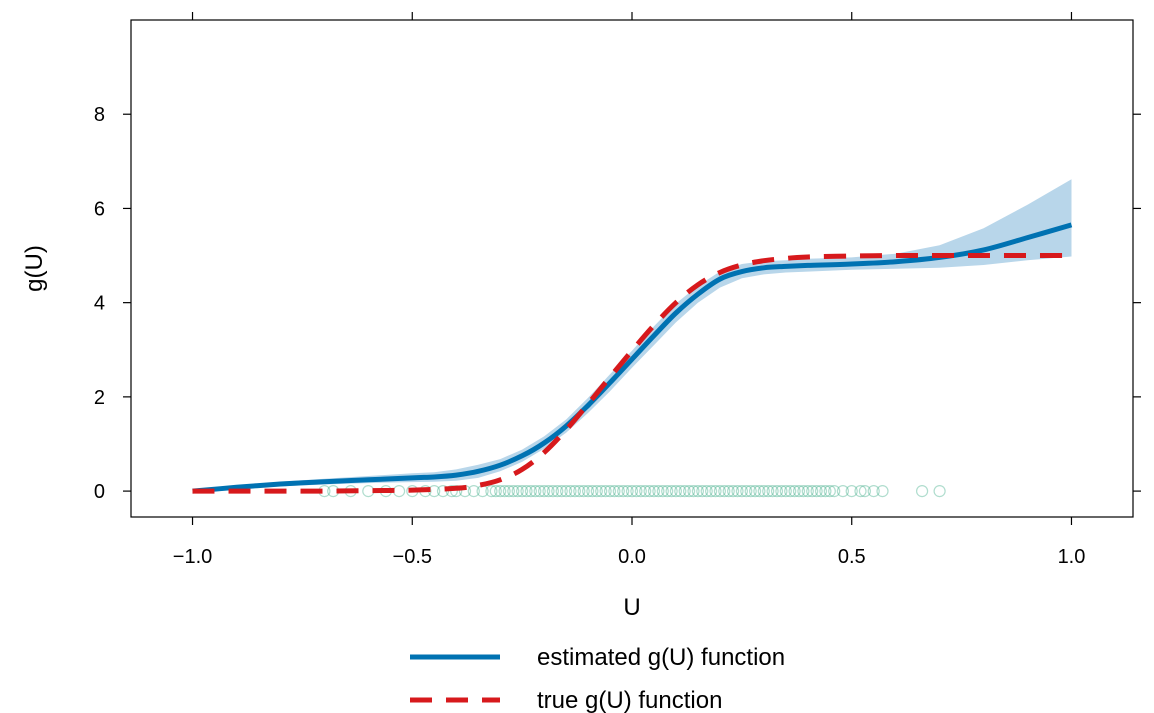  What do you see at coordinates (629, 700) in the screenshot?
I see `legend-label-true: true g(U) function` at bounding box center [629, 700].